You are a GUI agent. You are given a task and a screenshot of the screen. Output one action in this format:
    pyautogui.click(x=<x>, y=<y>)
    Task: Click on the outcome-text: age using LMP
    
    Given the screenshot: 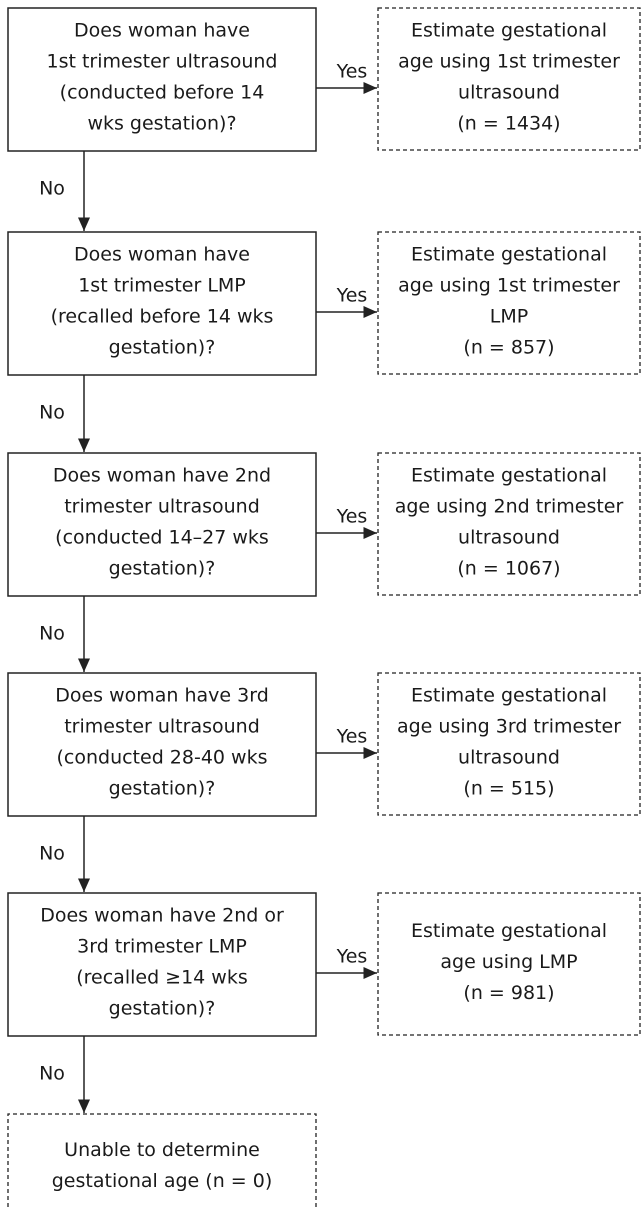 What is the action you would take?
    pyautogui.click(x=508, y=962)
    